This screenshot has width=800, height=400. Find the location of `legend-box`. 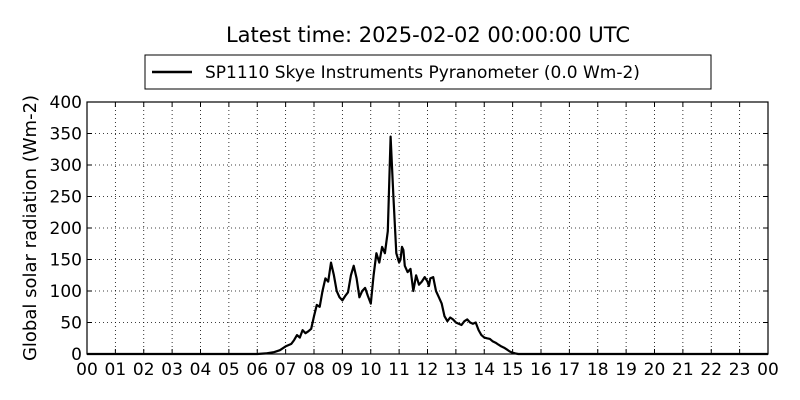

legend-box is located at coordinates (428, 72).